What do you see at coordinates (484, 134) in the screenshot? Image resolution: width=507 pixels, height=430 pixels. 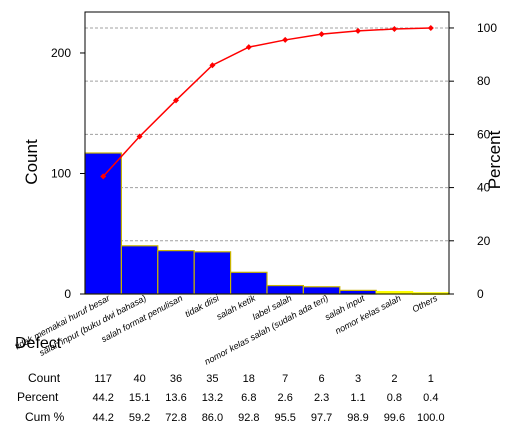 I see `right-tick-label: 60` at bounding box center [484, 134].